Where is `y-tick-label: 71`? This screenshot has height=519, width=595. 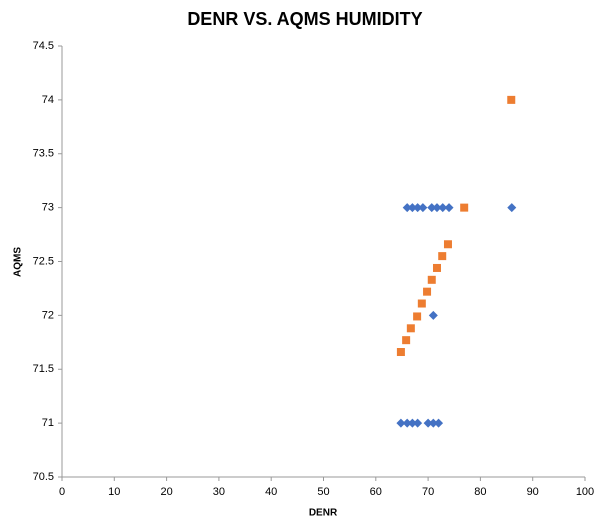 y-tick-label: 71 is located at coordinates (48, 423).